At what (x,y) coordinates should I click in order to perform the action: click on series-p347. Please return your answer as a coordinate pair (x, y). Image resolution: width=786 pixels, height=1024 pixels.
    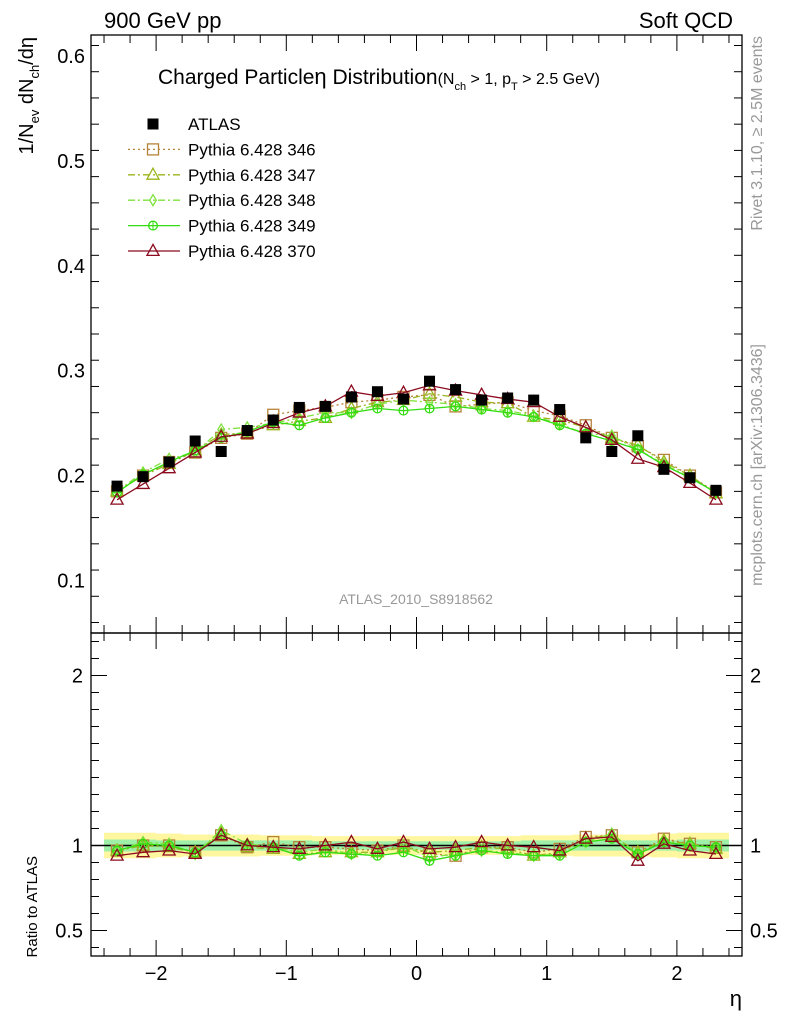
    Looking at the image, I should click on (416, 442).